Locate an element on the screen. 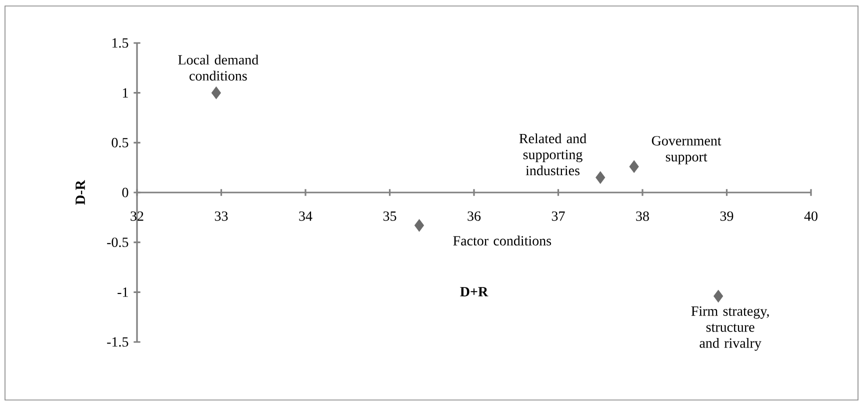 The image size is (864, 405). y-tick-label: -1.5 is located at coordinates (117, 342).